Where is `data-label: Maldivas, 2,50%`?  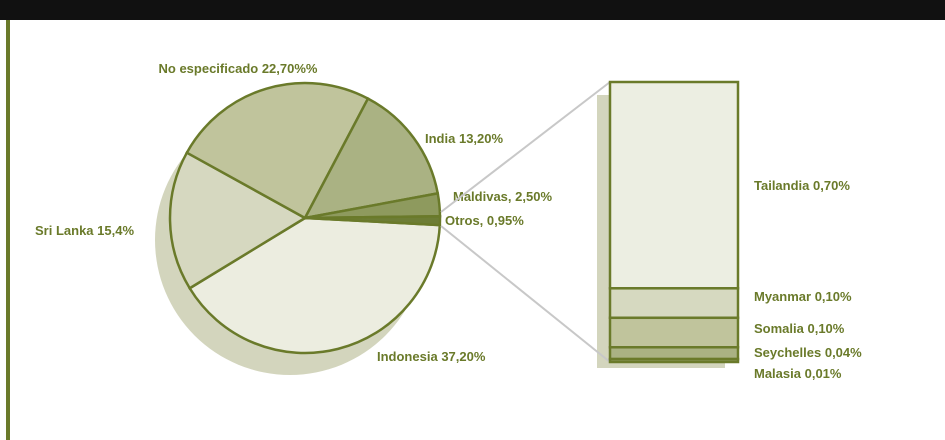 data-label: Maldivas, 2,50% is located at coordinates (502, 196).